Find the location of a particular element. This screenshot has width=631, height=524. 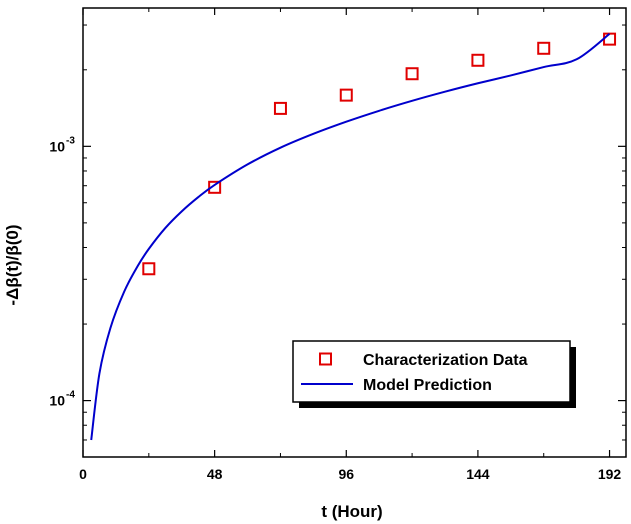

x-tick-label: 96 is located at coordinates (346, 474).